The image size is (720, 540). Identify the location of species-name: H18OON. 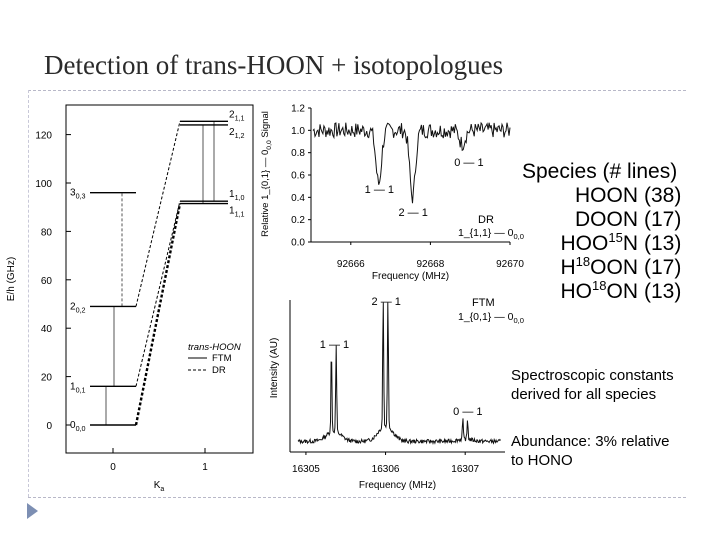
(581, 267).